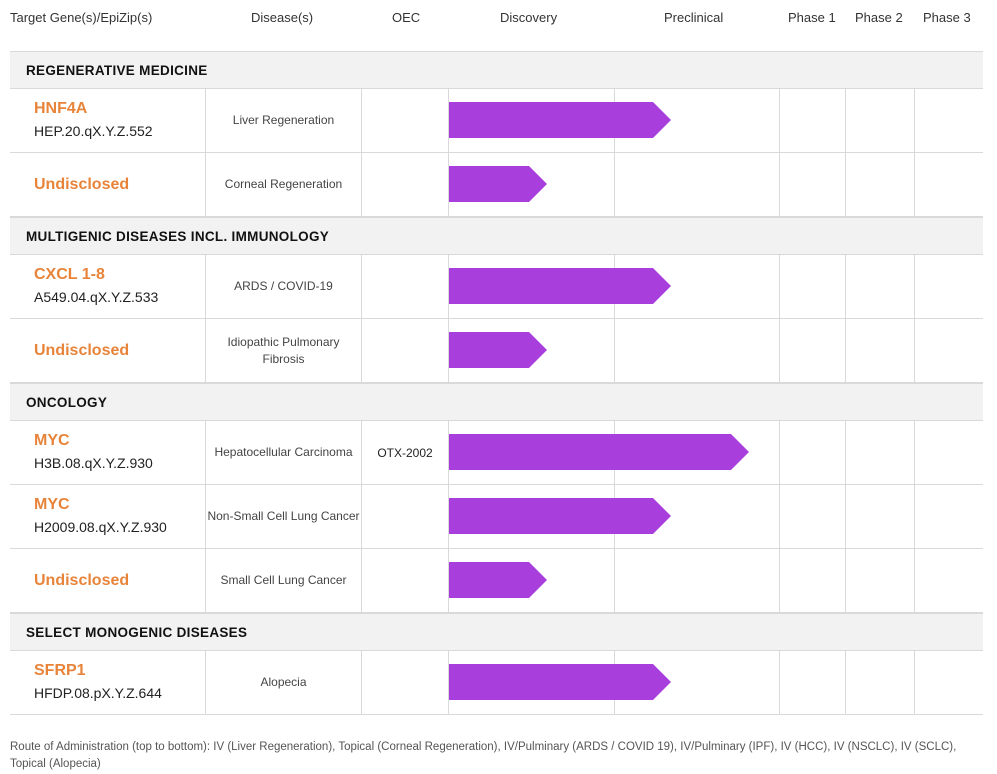 The width and height of the screenshot is (997, 774). Describe the element at coordinates (496, 402) in the screenshot. I see `section-header: ONCOLOGY` at that location.